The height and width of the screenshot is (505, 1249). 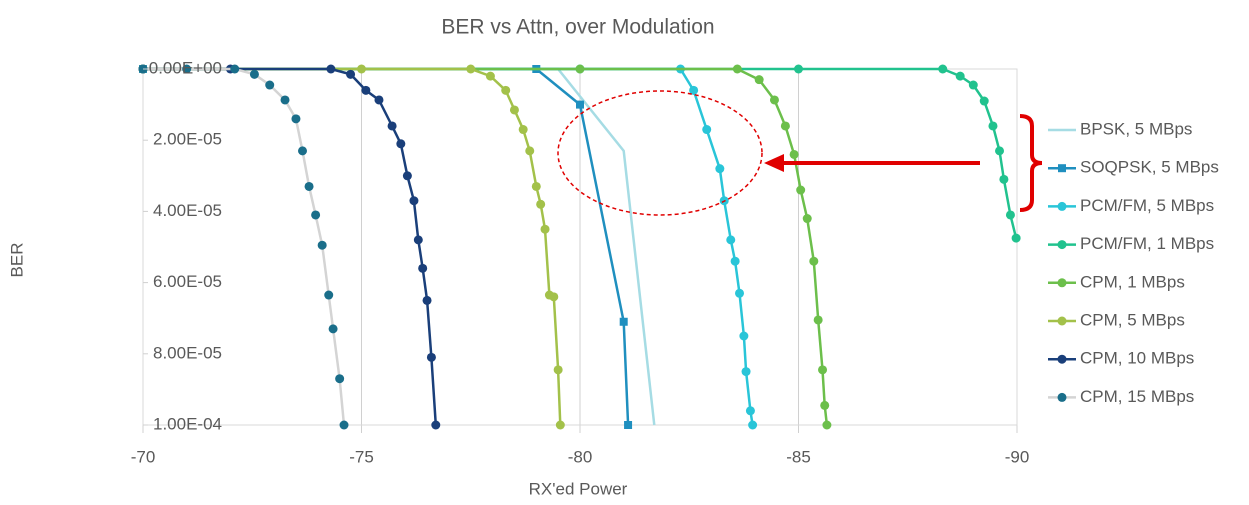 I want to click on x-tick-label: -75, so click(x=361, y=456).